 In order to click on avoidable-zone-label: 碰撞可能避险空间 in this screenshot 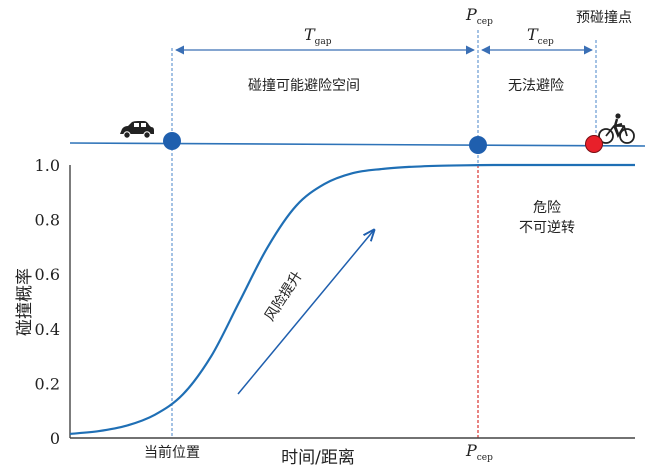, I will do `click(304, 86)`.